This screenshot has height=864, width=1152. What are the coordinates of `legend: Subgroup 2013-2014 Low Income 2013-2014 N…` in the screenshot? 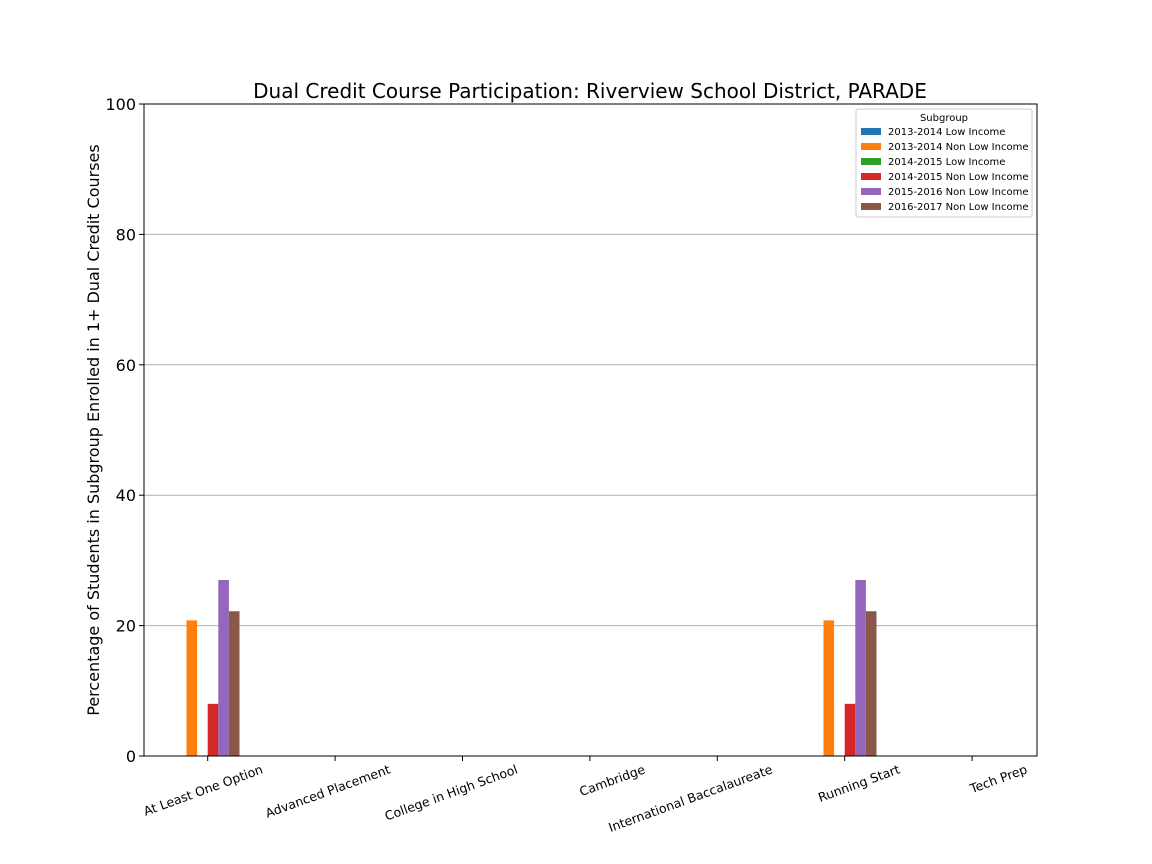 It's located at (944, 163).